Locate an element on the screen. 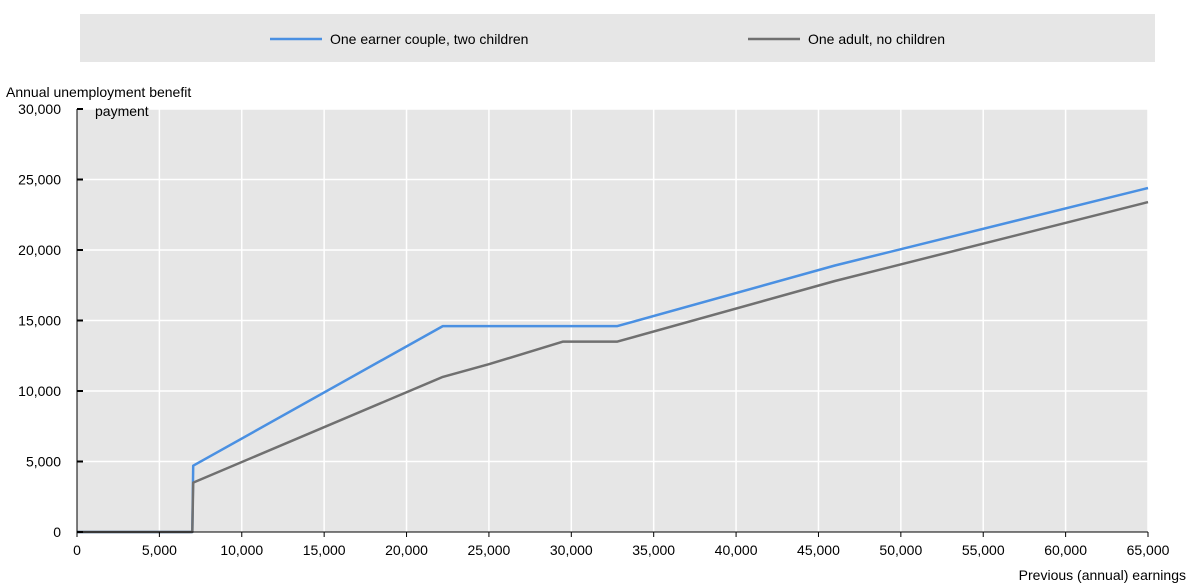 This screenshot has height=583, width=1192. legend-background is located at coordinates (617, 38).